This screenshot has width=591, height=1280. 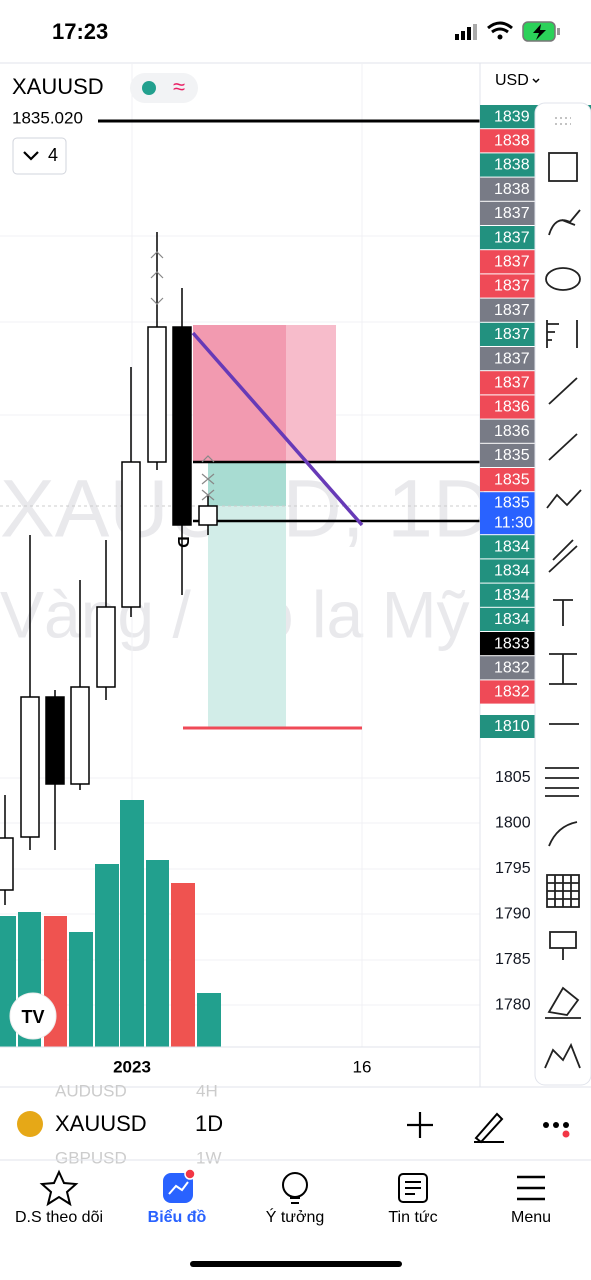 What do you see at coordinates (296, 1264) in the screenshot?
I see `home-indicator` at bounding box center [296, 1264].